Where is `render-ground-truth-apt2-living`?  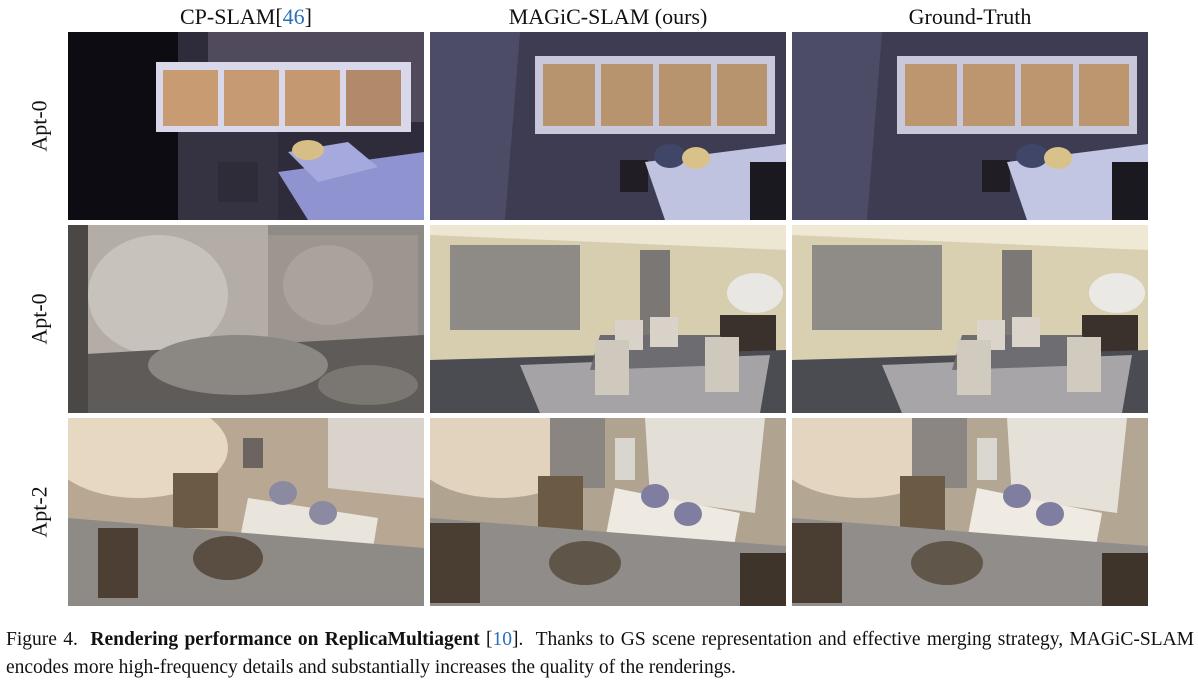 render-ground-truth-apt2-living is located at coordinates (970, 512).